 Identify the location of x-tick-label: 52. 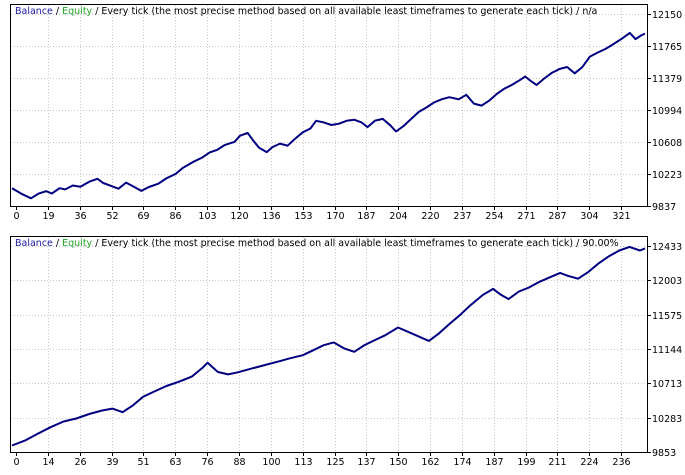
(112, 216).